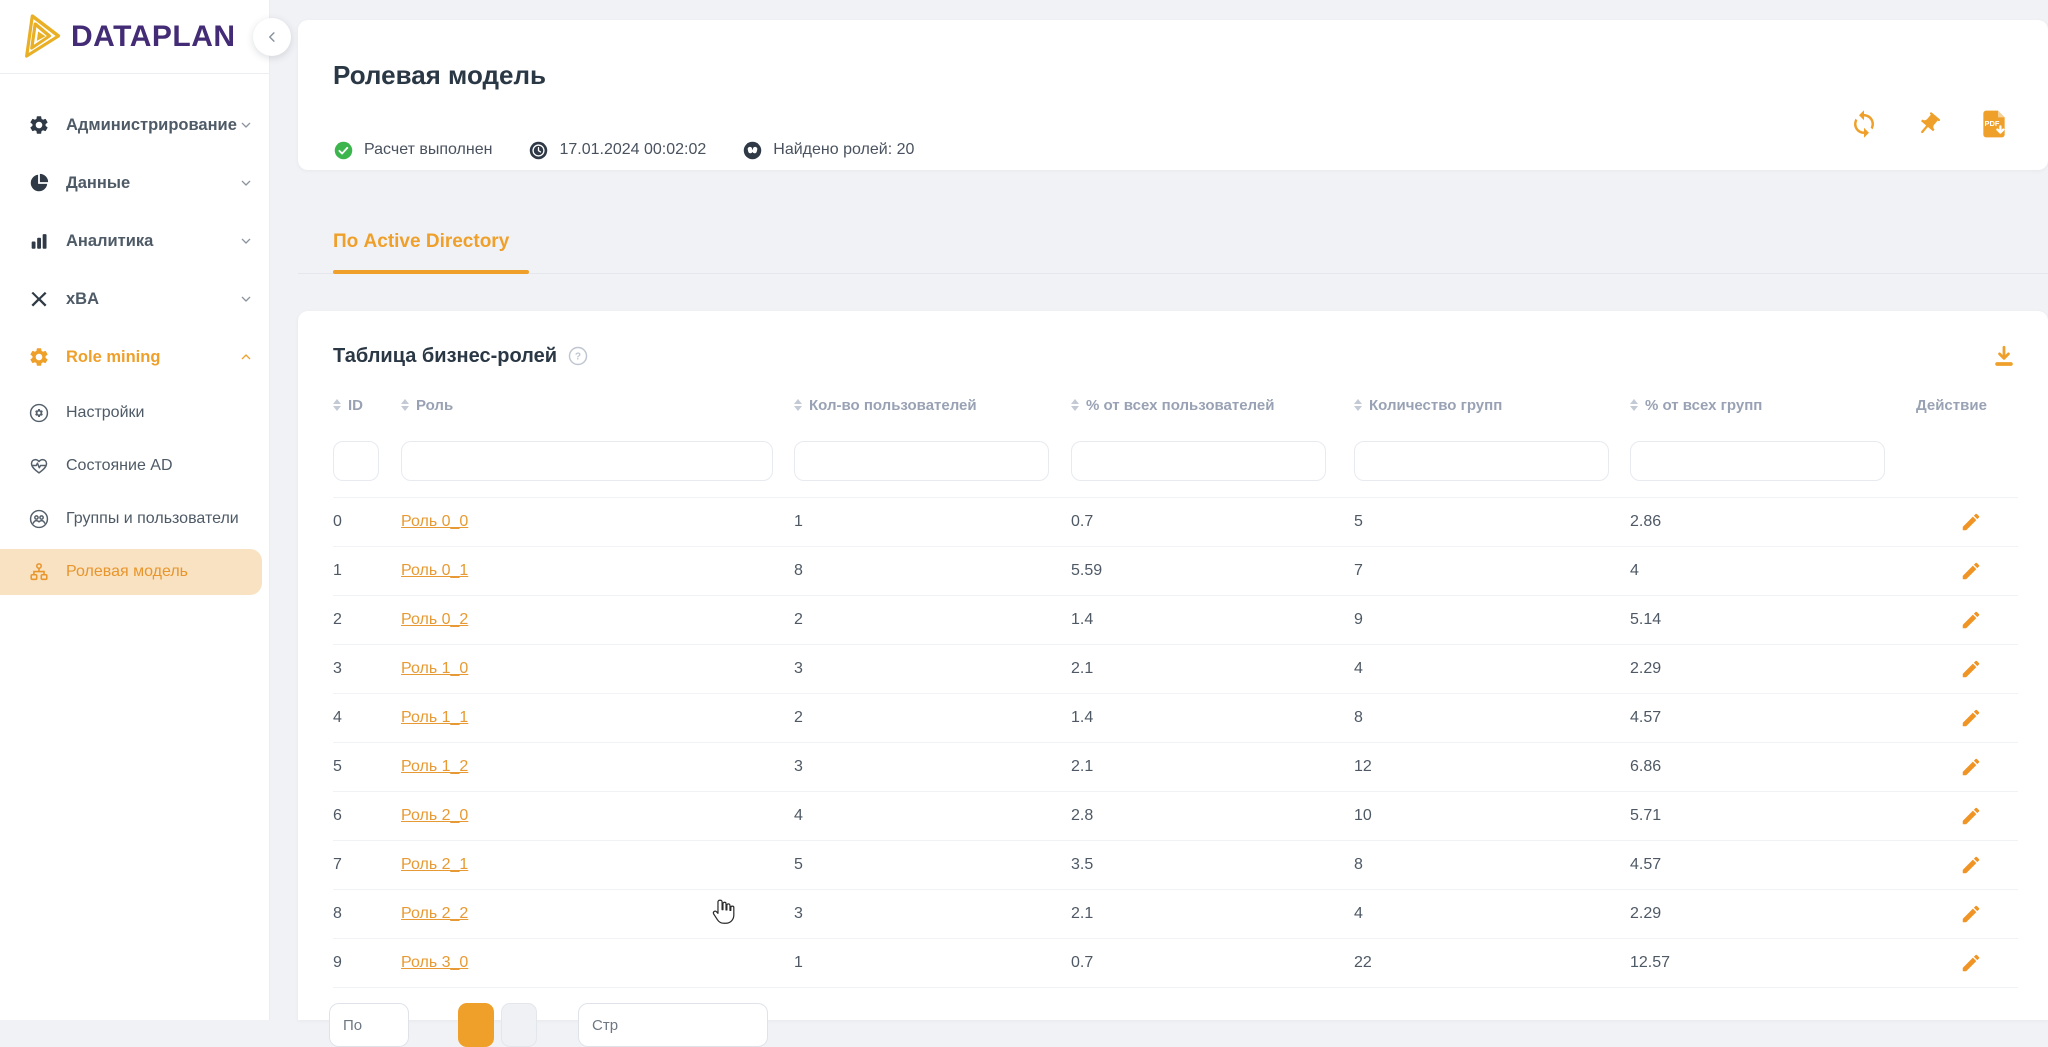 Image resolution: width=2048 pixels, height=1047 pixels. What do you see at coordinates (337, 913) in the screenshot?
I see `cell-id: 8` at bounding box center [337, 913].